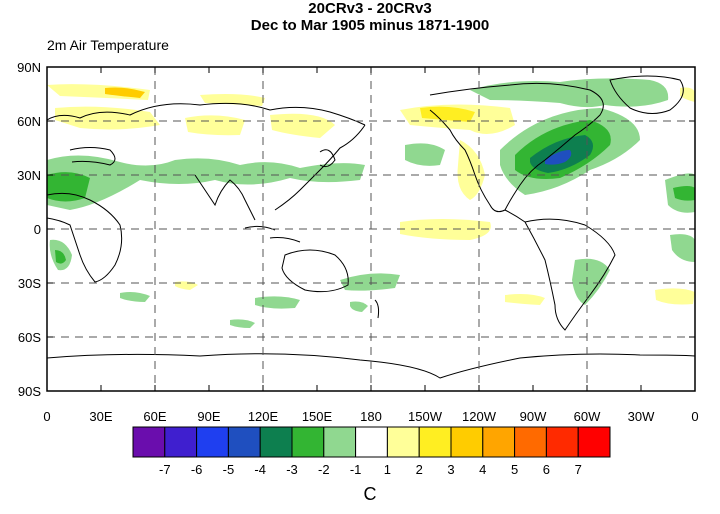 Image resolution: width=720 pixels, height=514 pixels. I want to click on lon-tick-label: 60E, so click(154, 416).